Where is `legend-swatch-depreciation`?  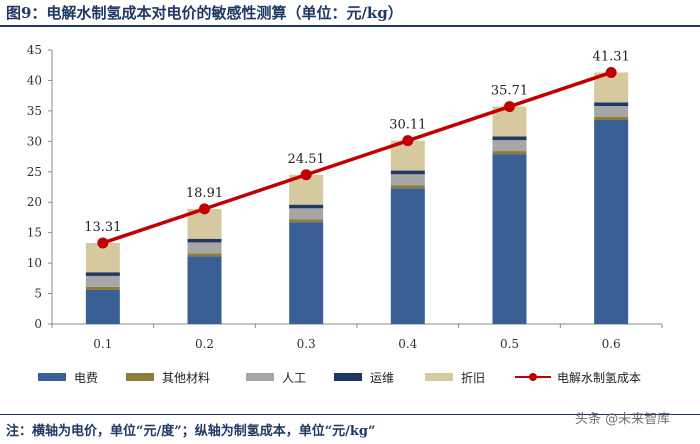
legend-swatch-depreciation is located at coordinates (439, 377).